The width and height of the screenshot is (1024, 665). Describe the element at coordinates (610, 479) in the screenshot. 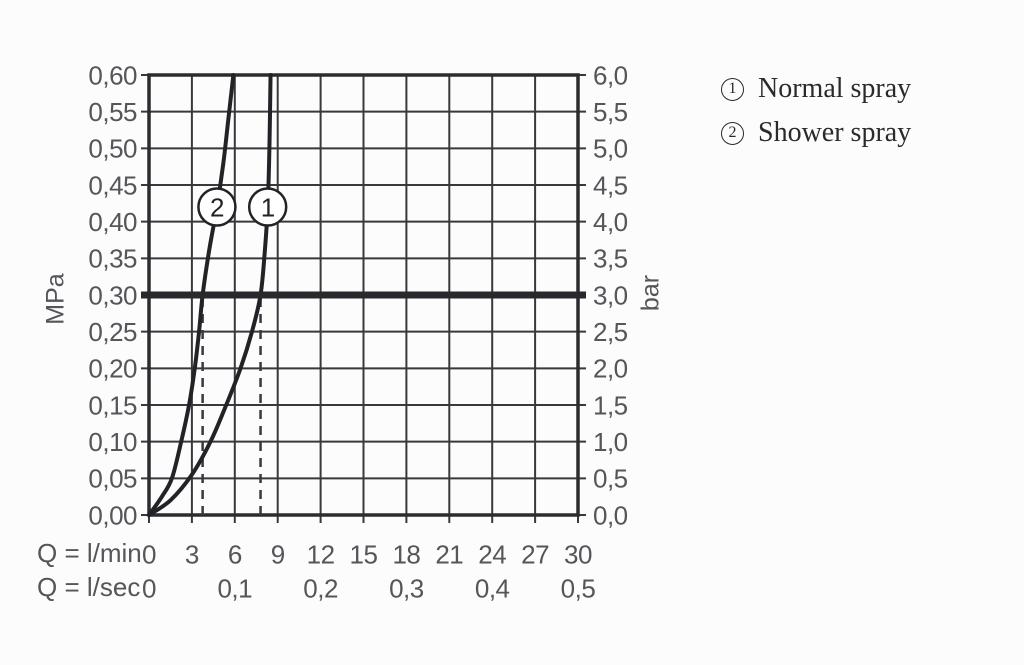

I see `y-right-tick-label: 0,5` at that location.